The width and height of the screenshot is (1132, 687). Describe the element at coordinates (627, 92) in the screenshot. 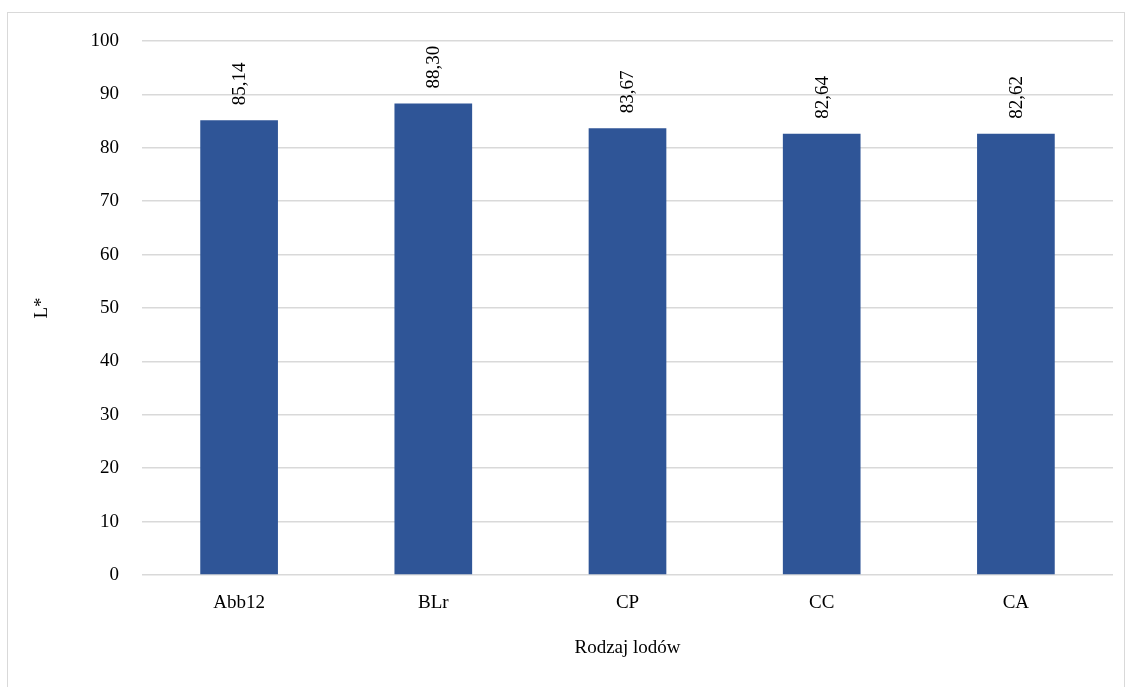

I see `data-label: 83,67` at that location.